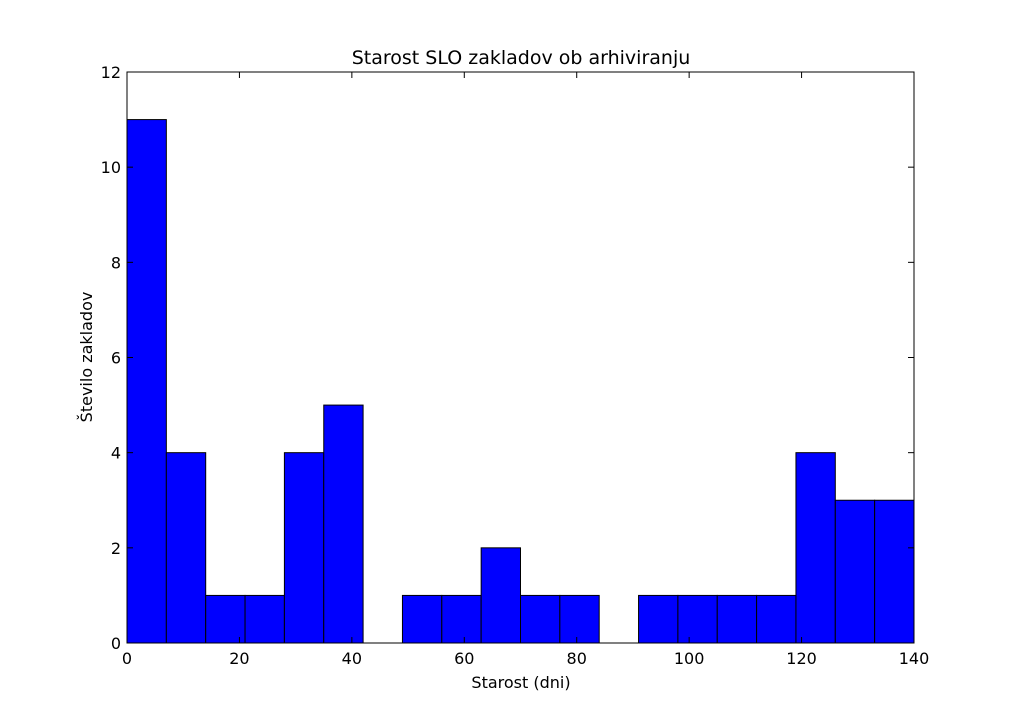 The image size is (1015, 715). What do you see at coordinates (116, 548) in the screenshot?
I see `y-tick-label: 2` at bounding box center [116, 548].